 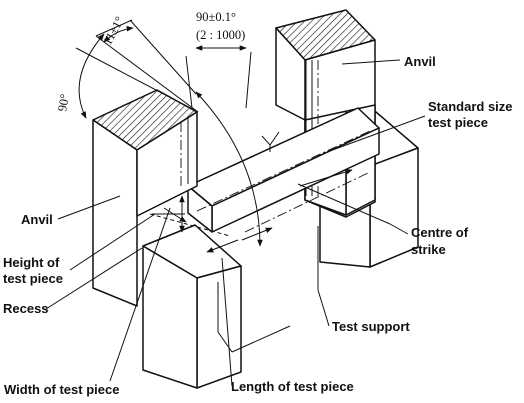 I want to click on angle-11-label: 11±1°, so click(x=113, y=30).